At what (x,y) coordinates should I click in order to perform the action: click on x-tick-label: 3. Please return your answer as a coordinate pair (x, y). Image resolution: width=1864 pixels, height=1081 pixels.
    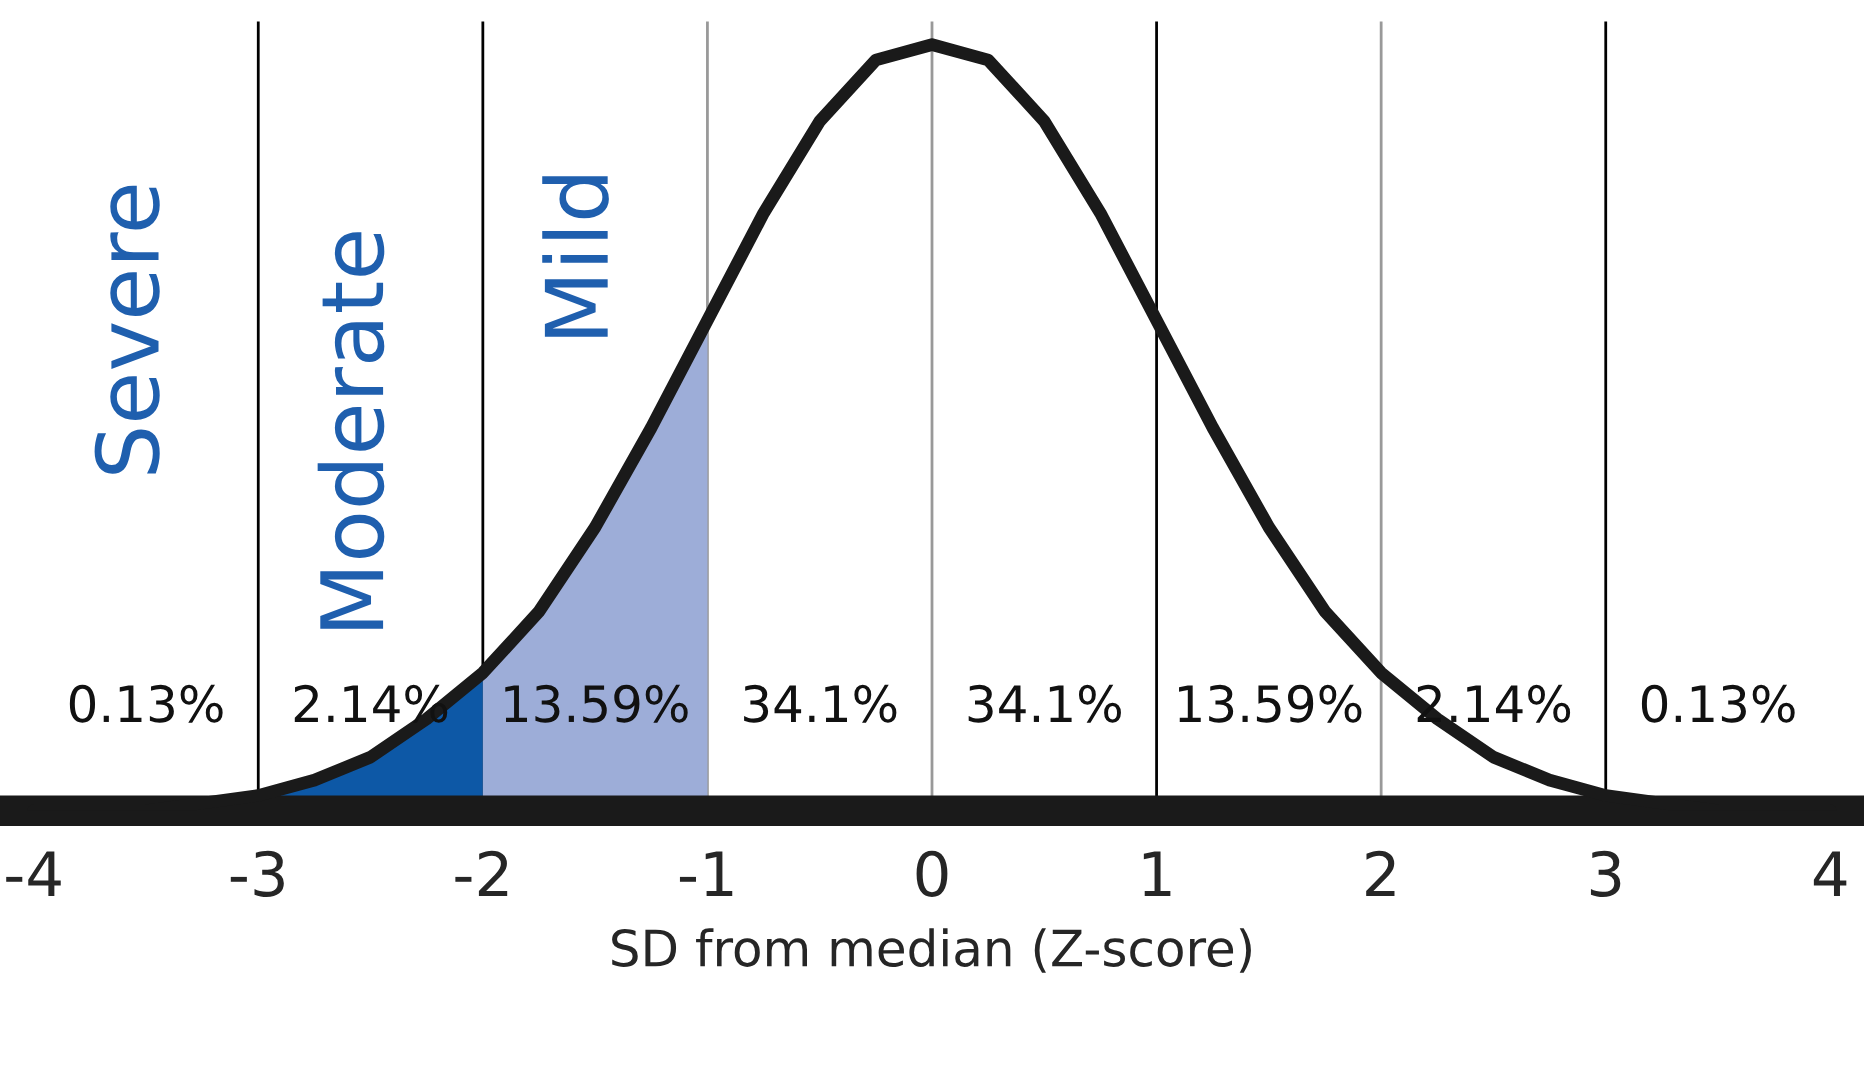
    Looking at the image, I should click on (1605, 873).